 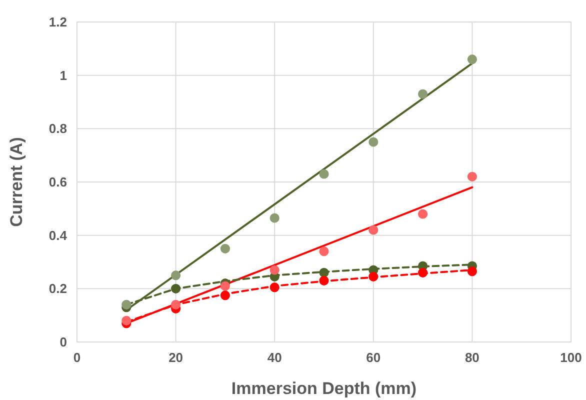 What do you see at coordinates (16, 182) in the screenshot?
I see `y-axis-title: Current (A)` at bounding box center [16, 182].